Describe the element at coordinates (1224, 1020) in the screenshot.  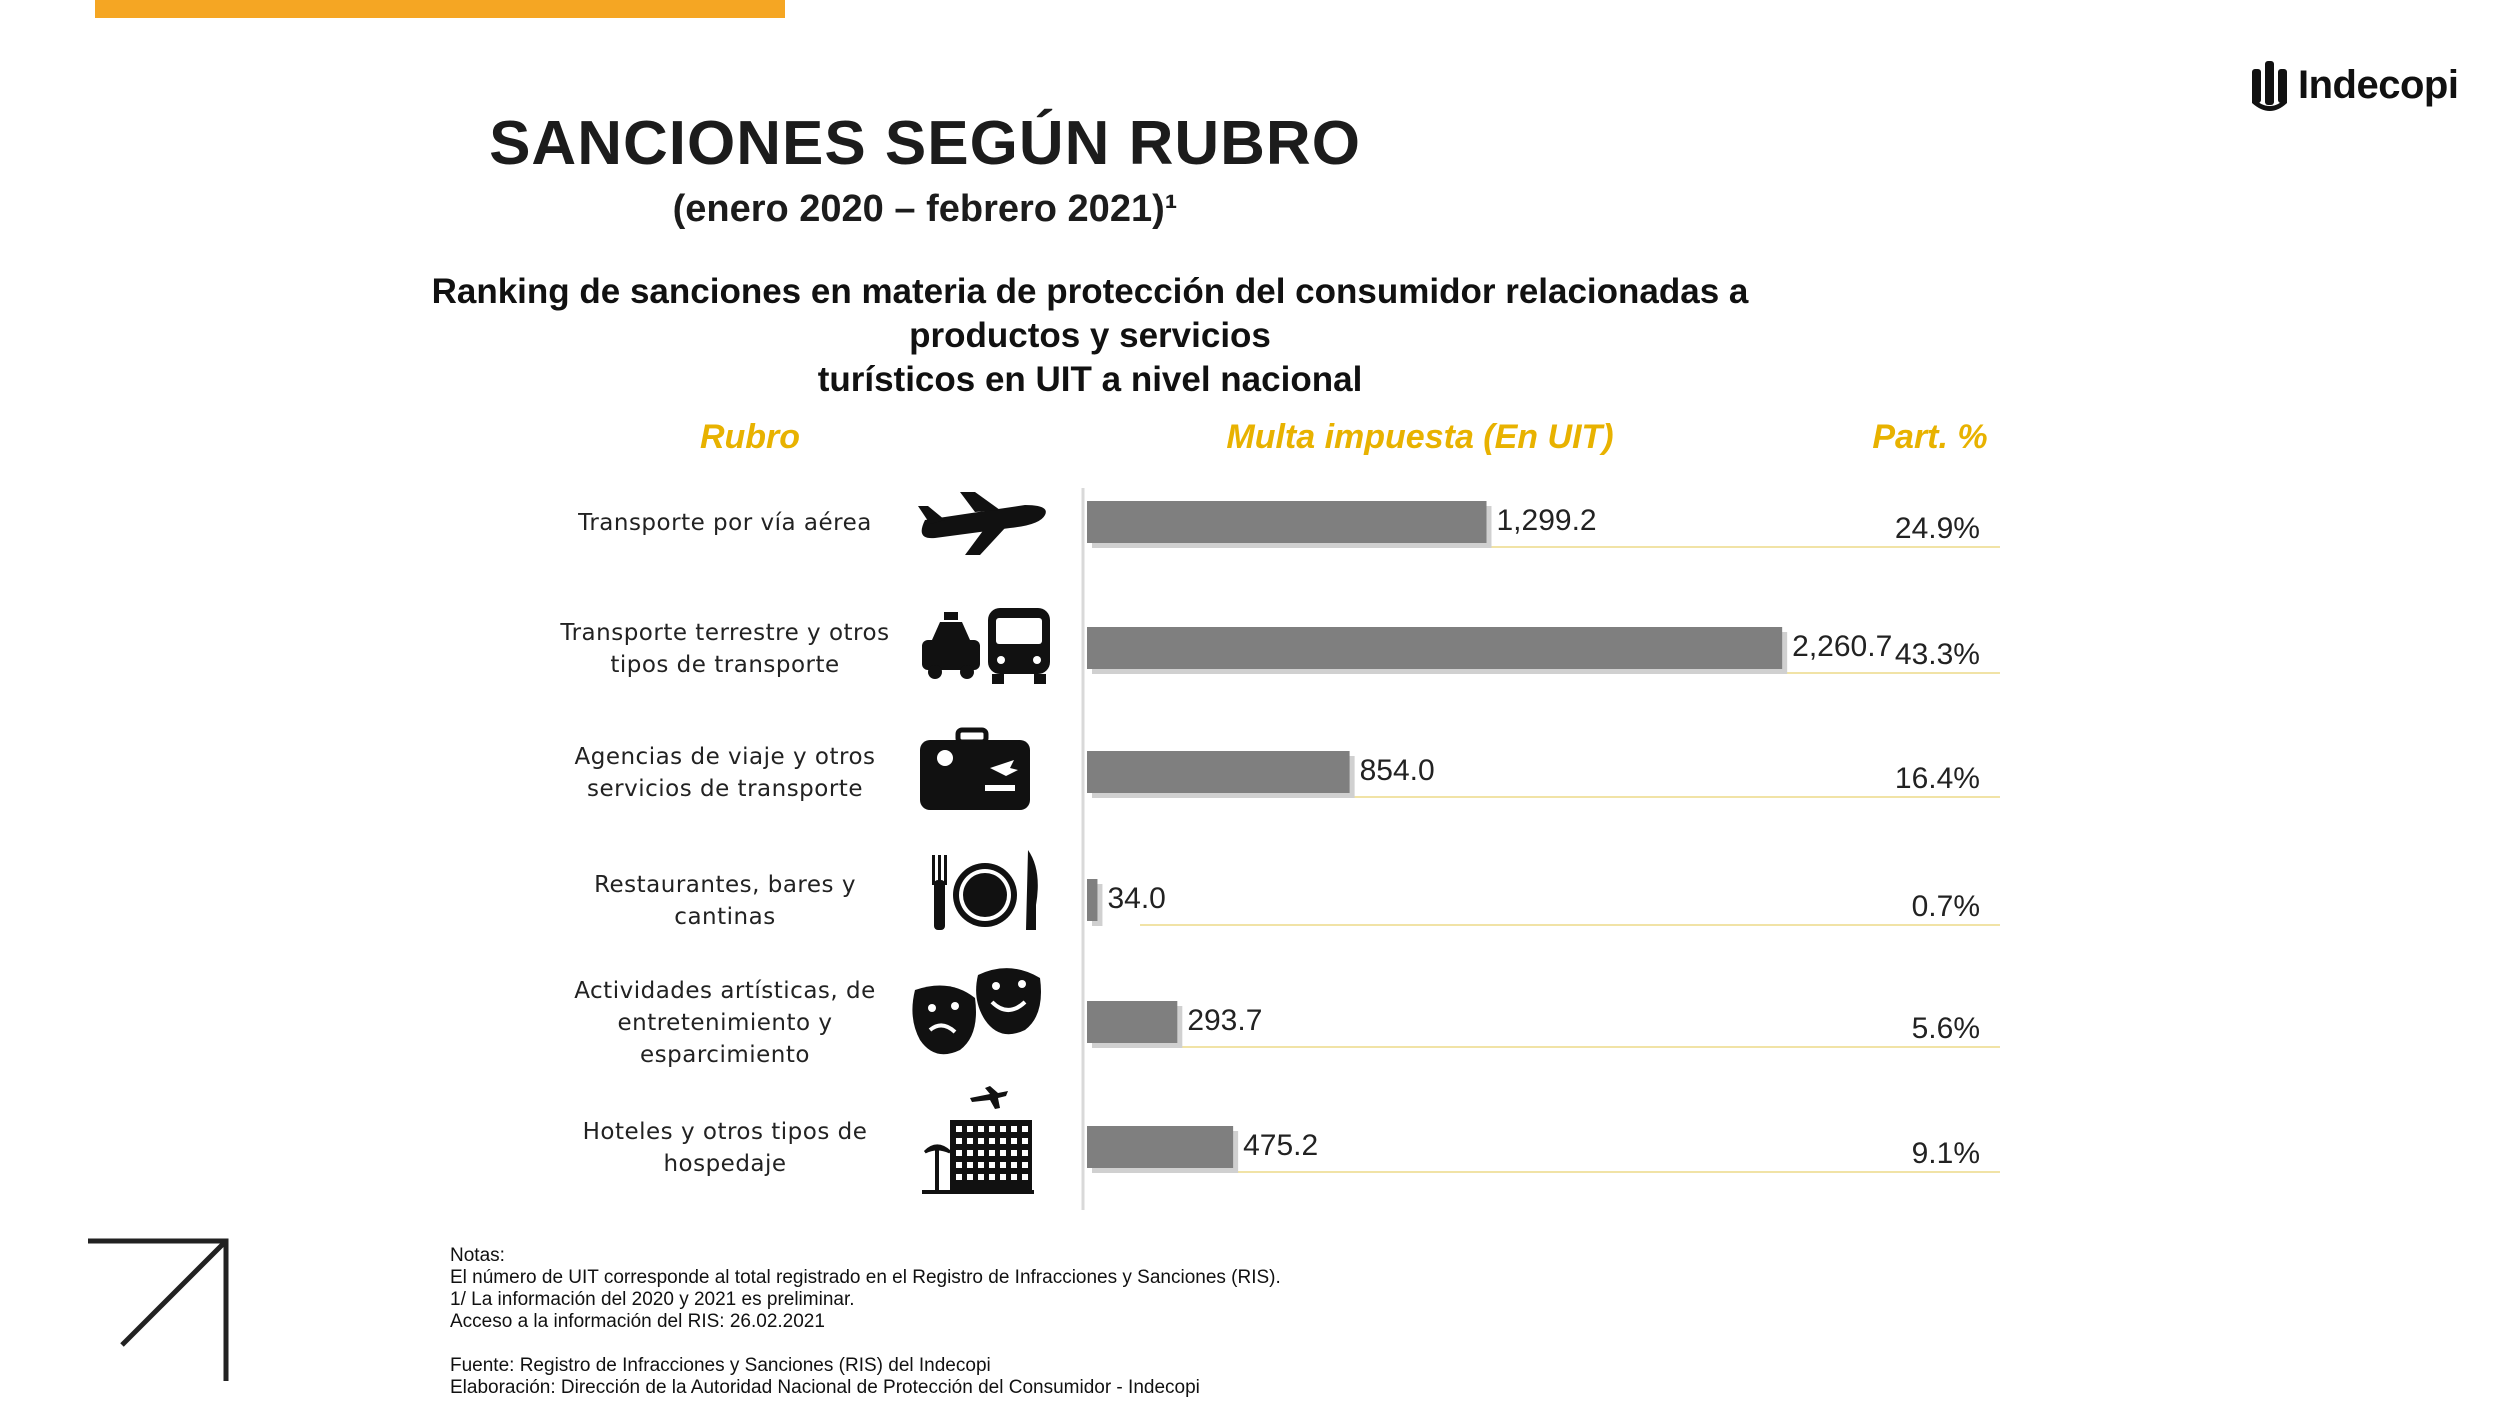
I see `value-label: 293.7` at that location.